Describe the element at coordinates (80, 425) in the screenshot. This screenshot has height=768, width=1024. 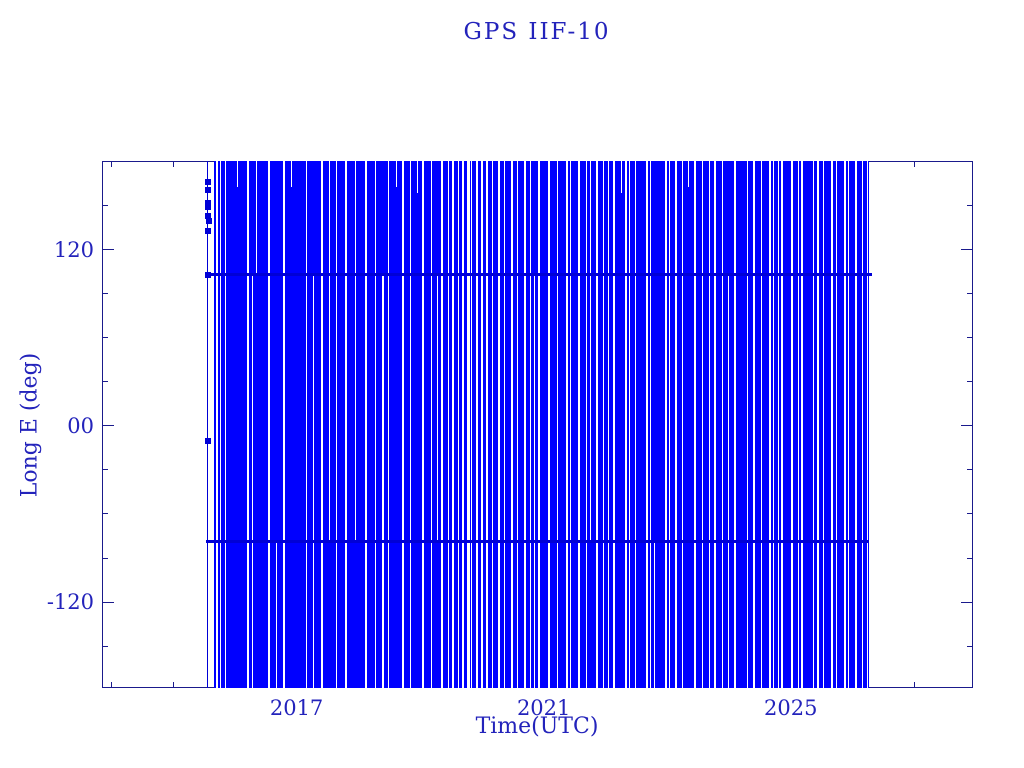
I see `y-tick-label: 00` at that location.